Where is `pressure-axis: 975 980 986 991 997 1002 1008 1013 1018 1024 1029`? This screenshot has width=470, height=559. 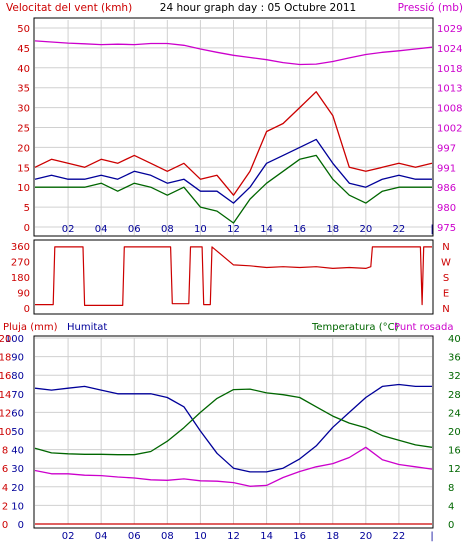 pressure-axis: 975 980 986 991 997 1002 1008 1013 1018 1024 1029 is located at coordinates (449, 129).